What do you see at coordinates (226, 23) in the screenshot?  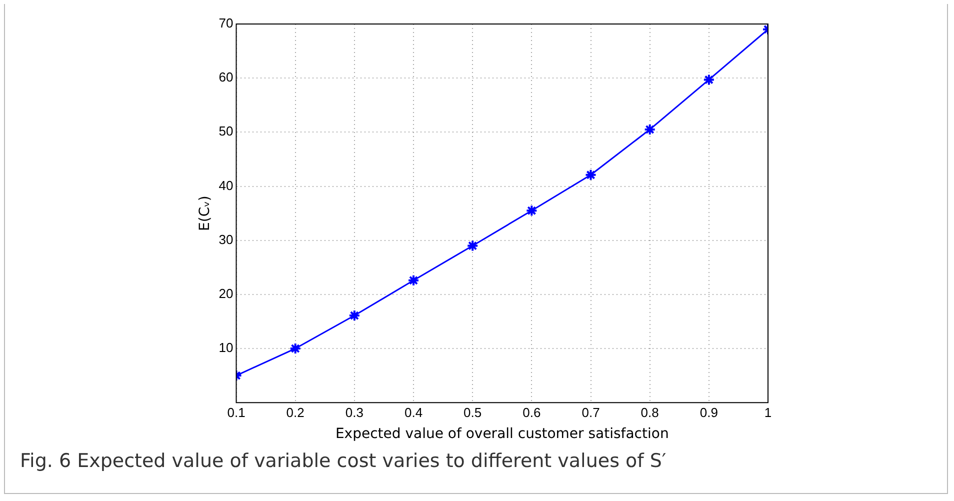 I see `y-tick-label: 70` at bounding box center [226, 23].